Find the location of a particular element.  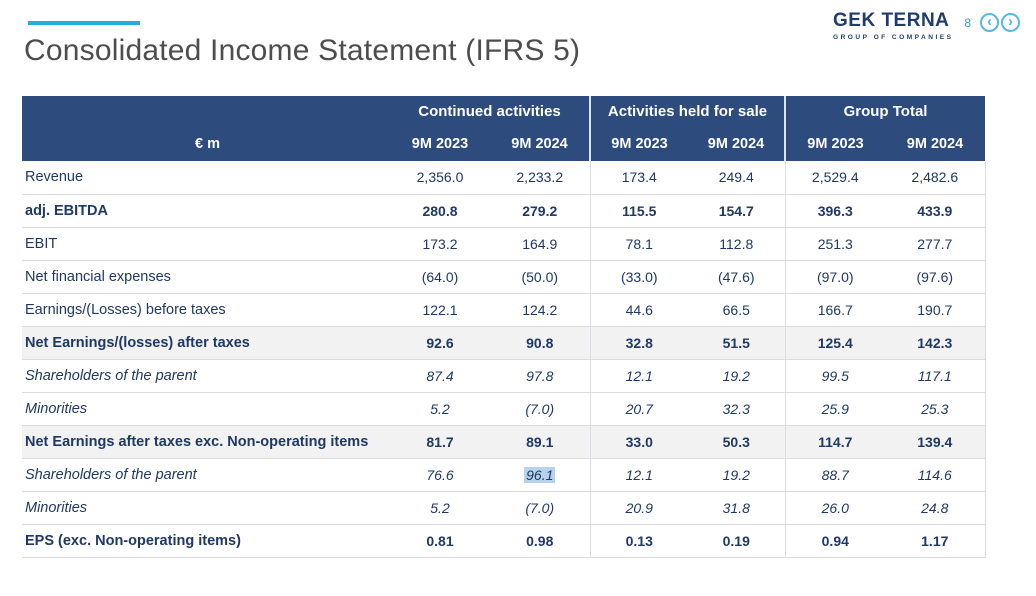

table-row: Minorities 5.2 (7.0) 20.9 31.8 26.0 24.8 is located at coordinates (504, 508).